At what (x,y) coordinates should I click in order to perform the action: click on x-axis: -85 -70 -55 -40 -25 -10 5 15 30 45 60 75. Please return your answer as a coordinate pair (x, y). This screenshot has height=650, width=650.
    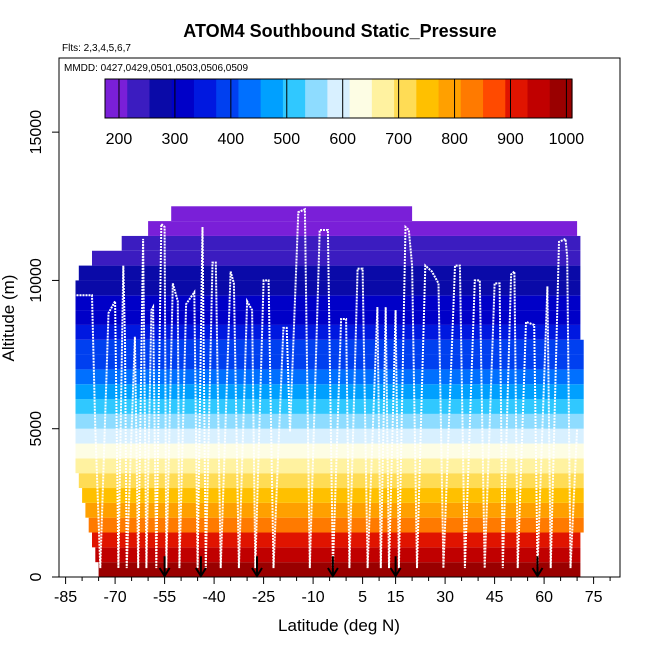
    Looking at the image, I should click on (337, 591).